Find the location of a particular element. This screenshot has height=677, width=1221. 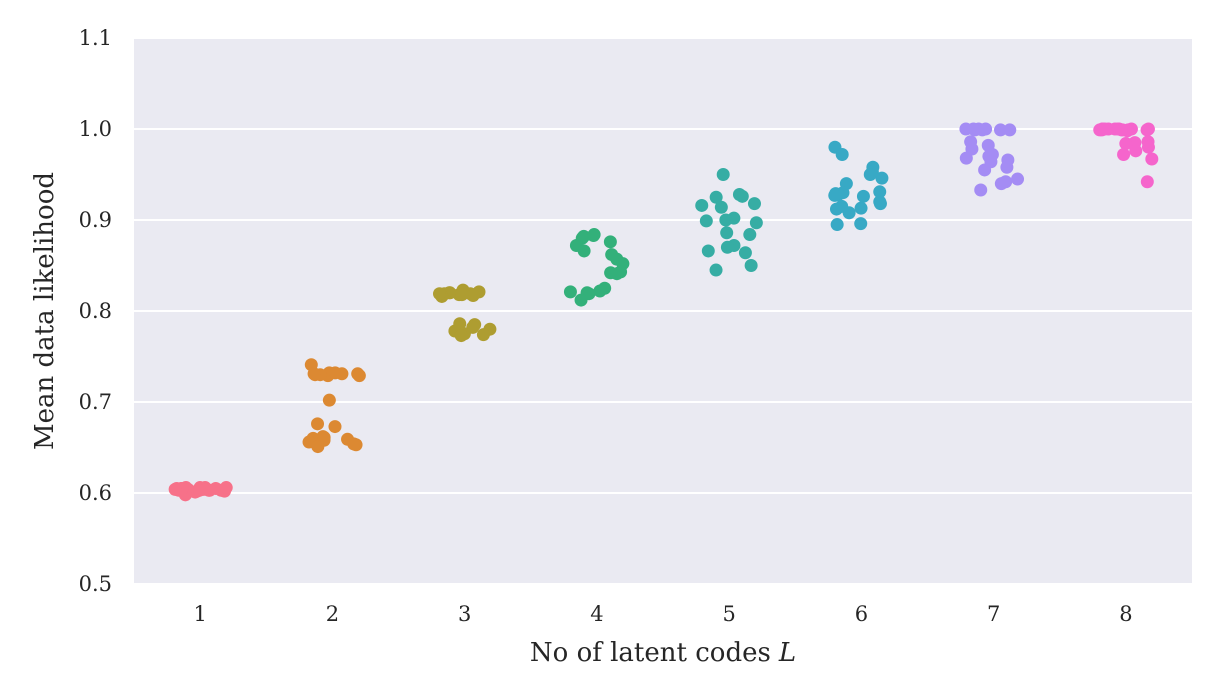

x-tick-label: 7 is located at coordinates (993, 614).